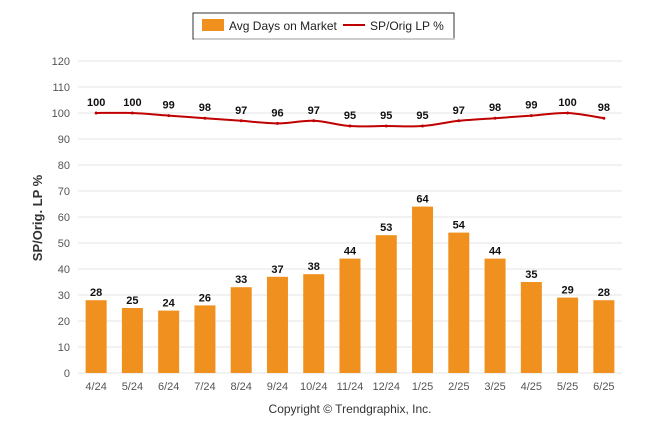 The width and height of the screenshot is (646, 439). Describe the element at coordinates (64, 218) in the screenshot. I see `y-tick-label: 60` at that location.